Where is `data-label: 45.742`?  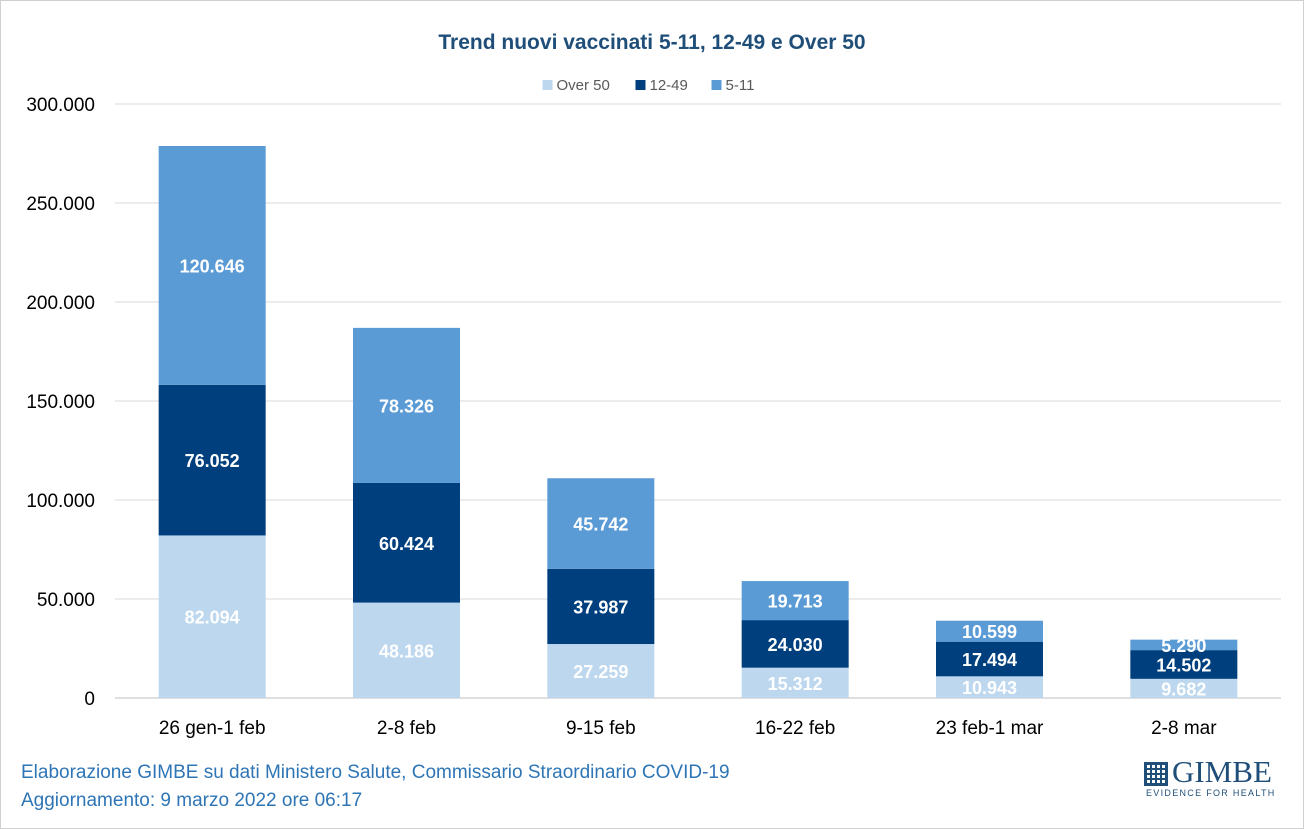
data-label: 45.742 is located at coordinates (600, 525).